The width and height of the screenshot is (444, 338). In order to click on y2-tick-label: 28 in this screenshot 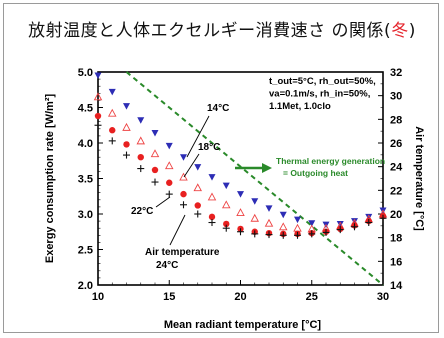, I will do `click(396, 120)`.